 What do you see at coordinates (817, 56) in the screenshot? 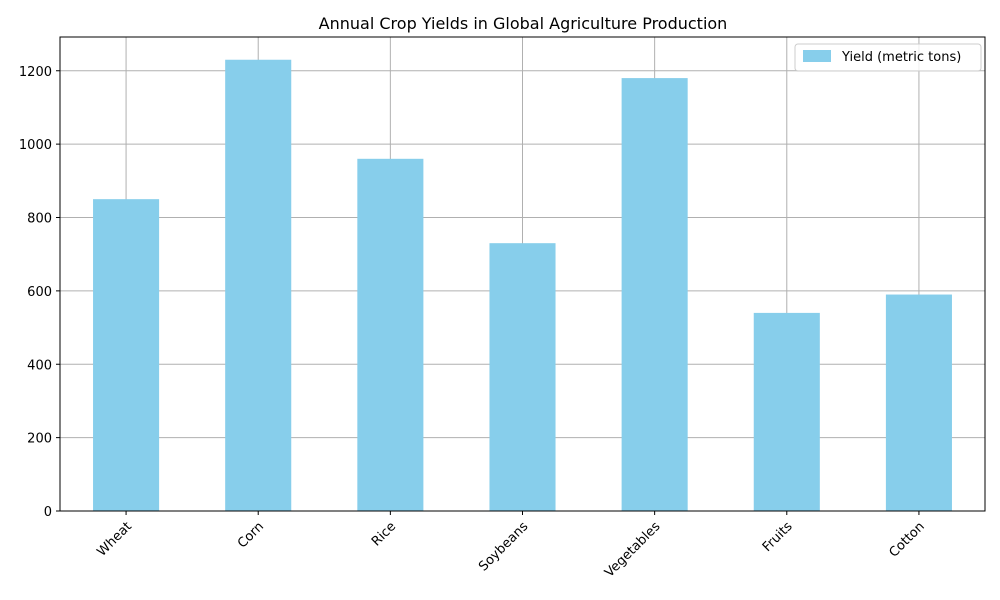
I see `legend-swatch` at bounding box center [817, 56].